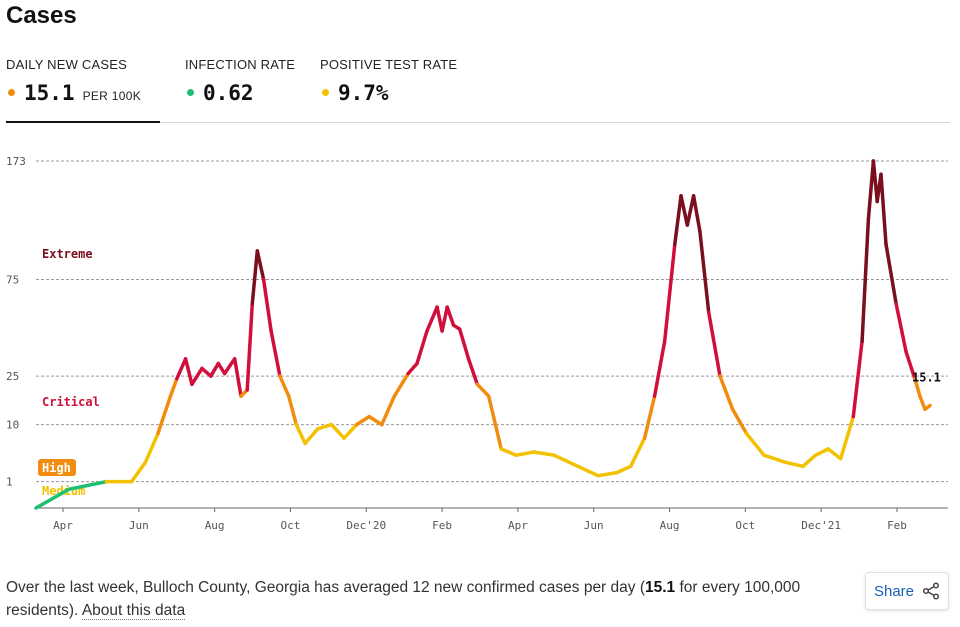 The width and height of the screenshot is (960, 627). I want to click on tab-value: 0.62, so click(228, 93).